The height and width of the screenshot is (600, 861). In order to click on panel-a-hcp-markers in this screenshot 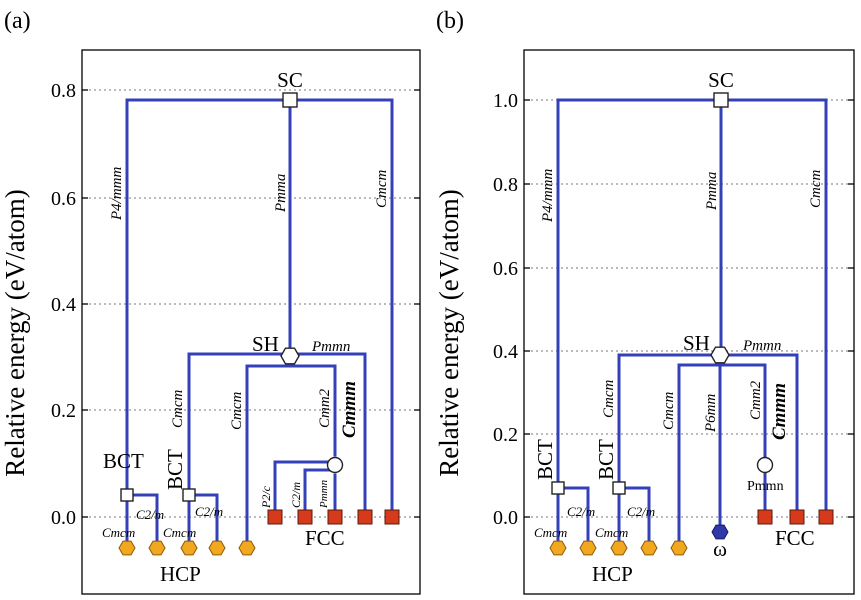, I will do `click(187, 548)`.